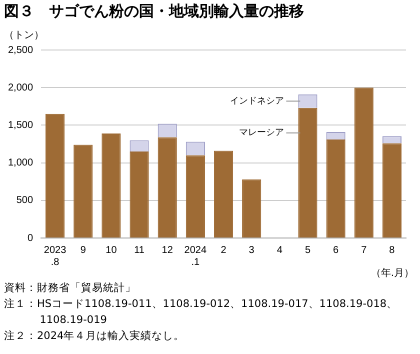 The width and height of the screenshot is (420, 354). Describe the element at coordinates (261, 133) in the screenshot. I see `series-label: マレーシア` at that location.